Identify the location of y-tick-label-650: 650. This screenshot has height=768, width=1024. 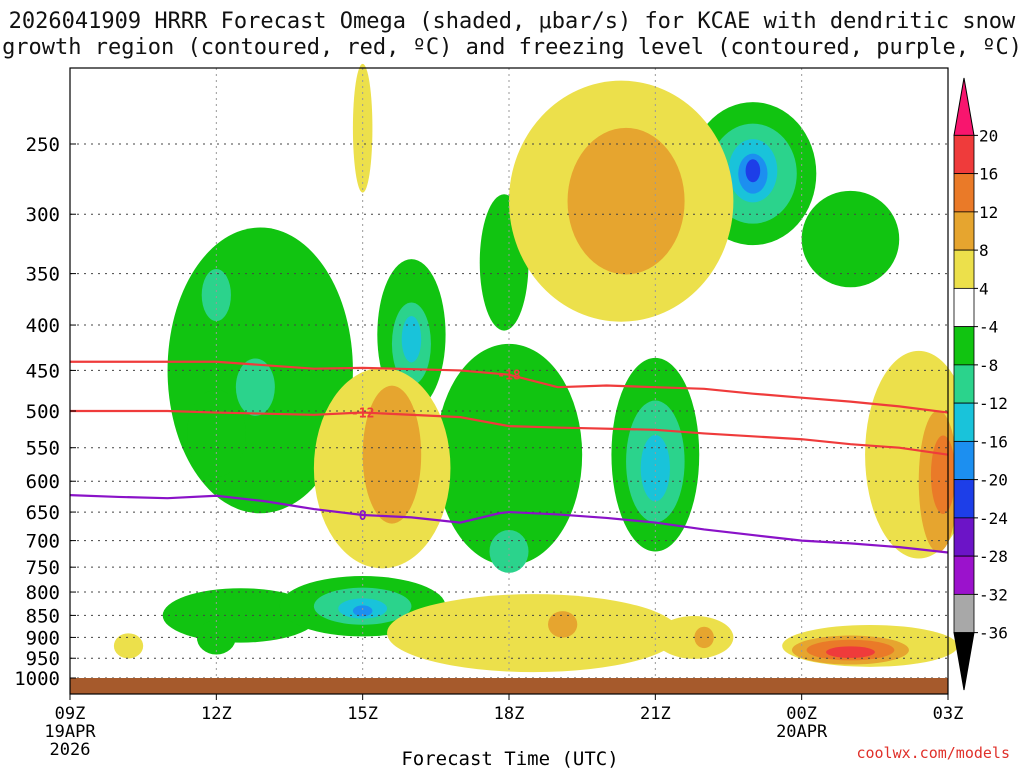
(43, 513).